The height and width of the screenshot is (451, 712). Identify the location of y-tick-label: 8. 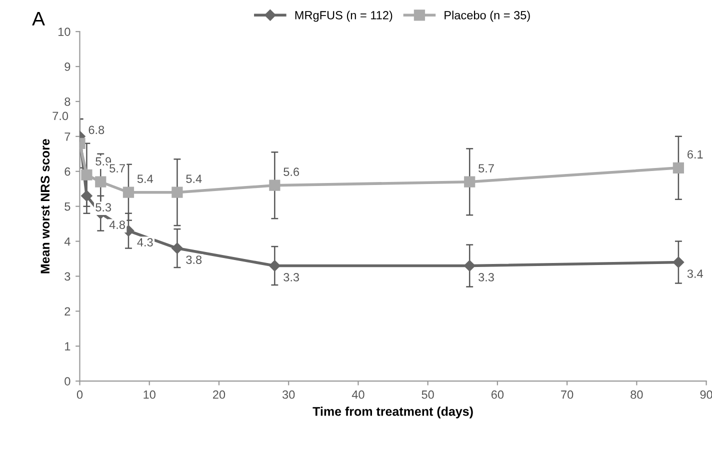
(67, 102).